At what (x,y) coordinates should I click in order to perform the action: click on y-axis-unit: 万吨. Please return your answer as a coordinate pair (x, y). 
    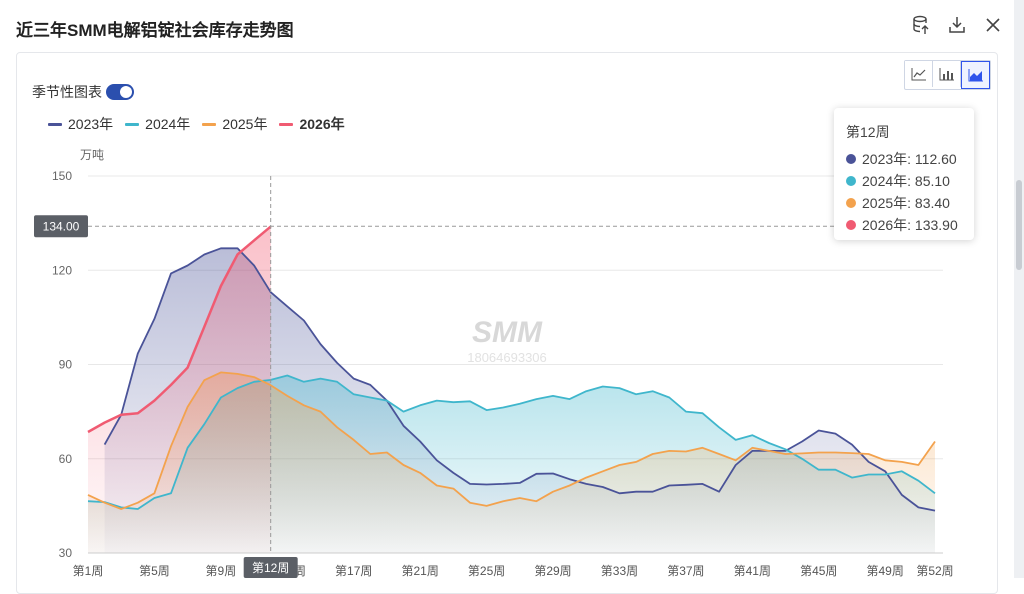
    Looking at the image, I should click on (92, 155).